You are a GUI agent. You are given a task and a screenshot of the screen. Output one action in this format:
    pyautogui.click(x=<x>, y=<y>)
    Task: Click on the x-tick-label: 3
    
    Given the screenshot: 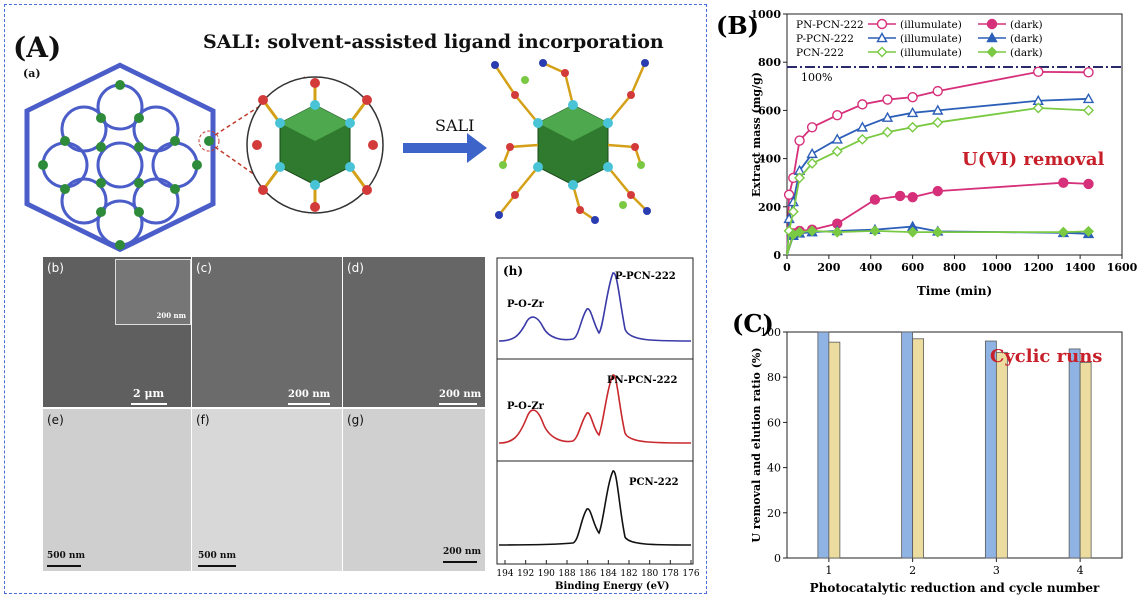 What is the action you would take?
    pyautogui.click(x=996, y=570)
    